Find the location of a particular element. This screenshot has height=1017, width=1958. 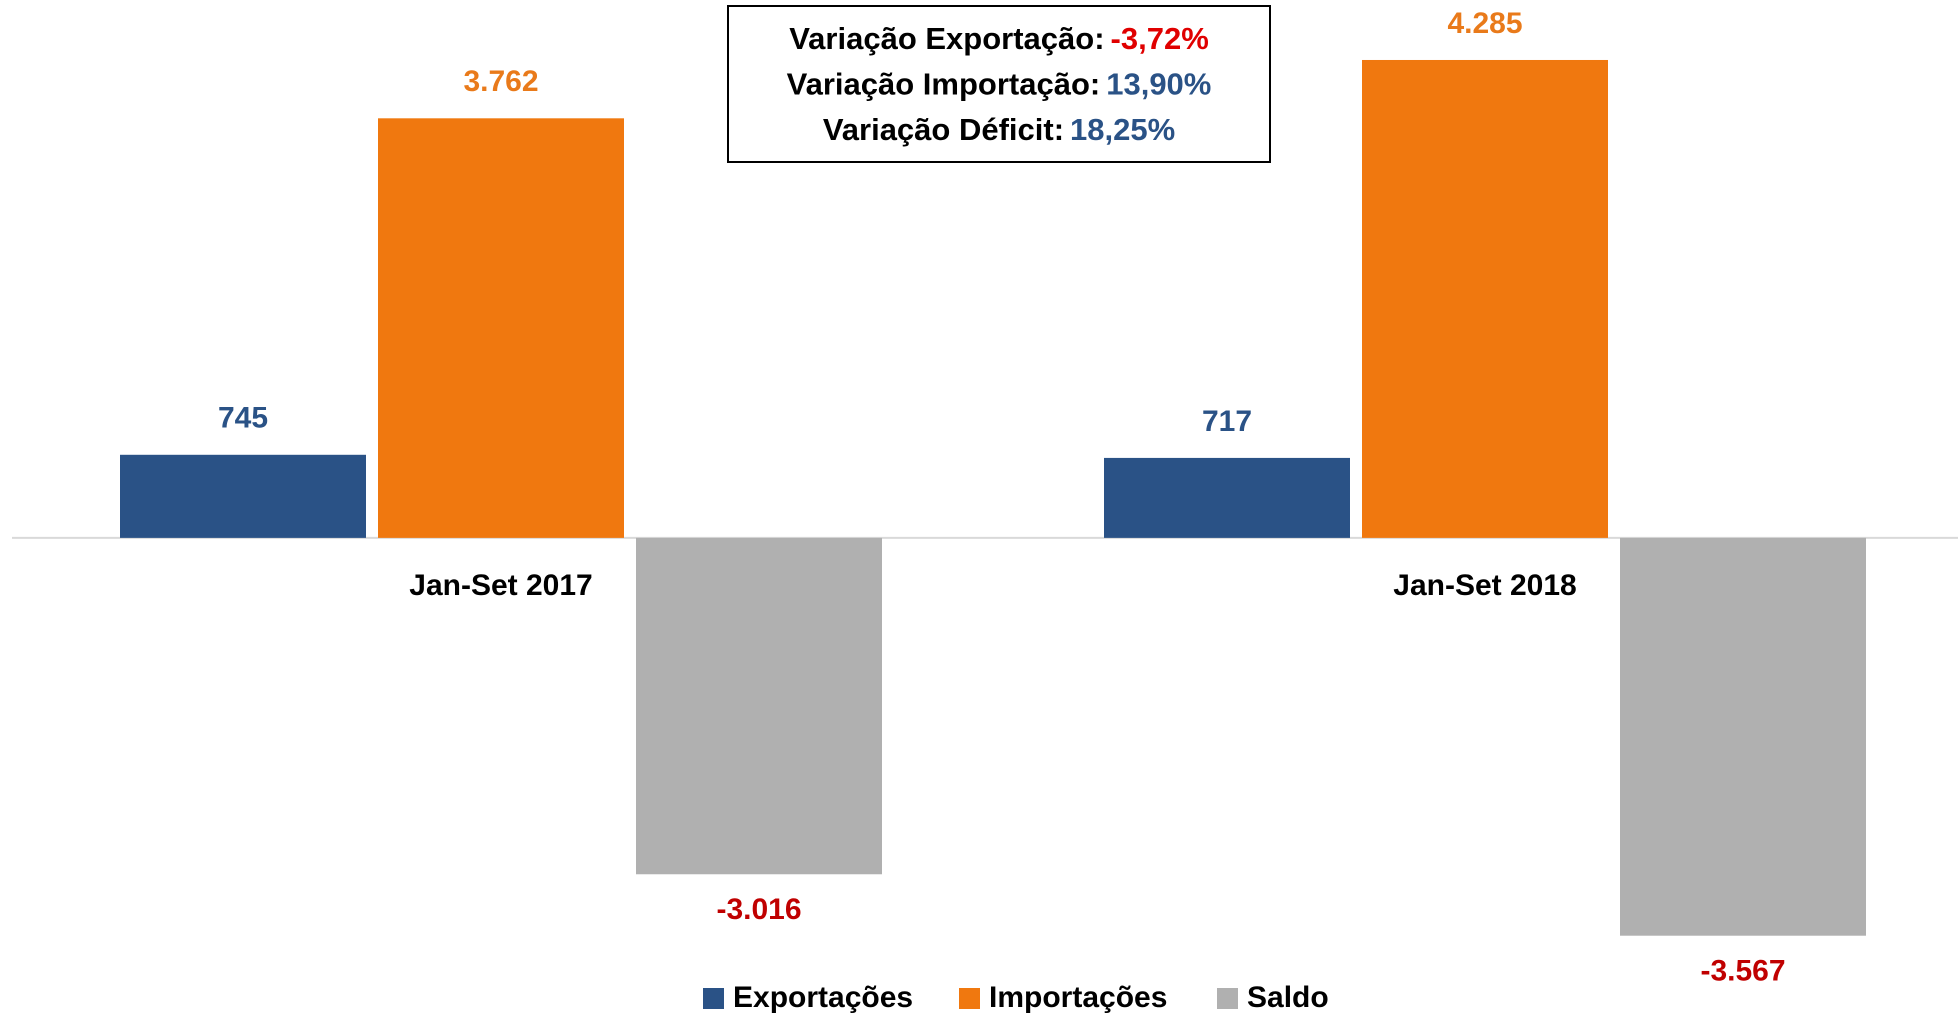

annotation-box is located at coordinates (999, 84).